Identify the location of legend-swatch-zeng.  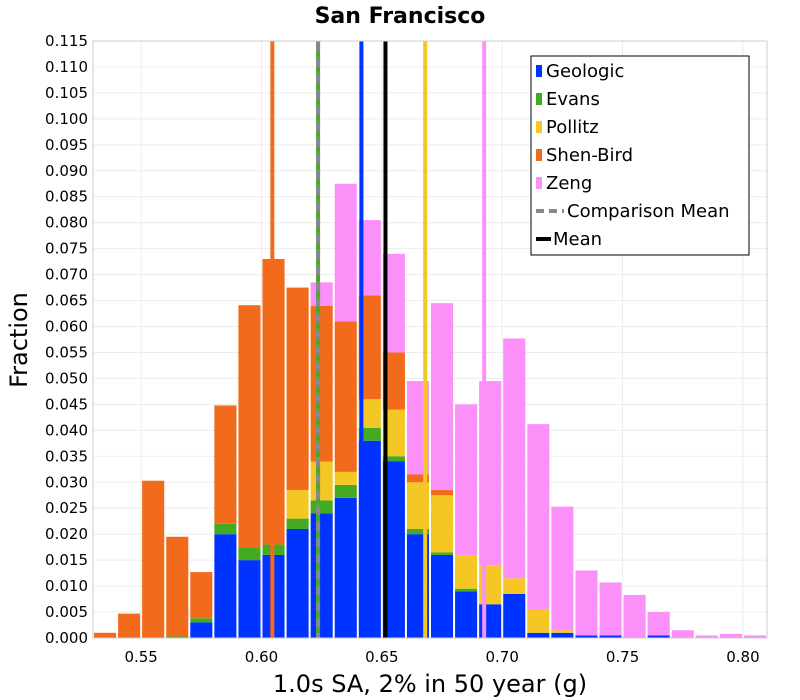
(539, 183).